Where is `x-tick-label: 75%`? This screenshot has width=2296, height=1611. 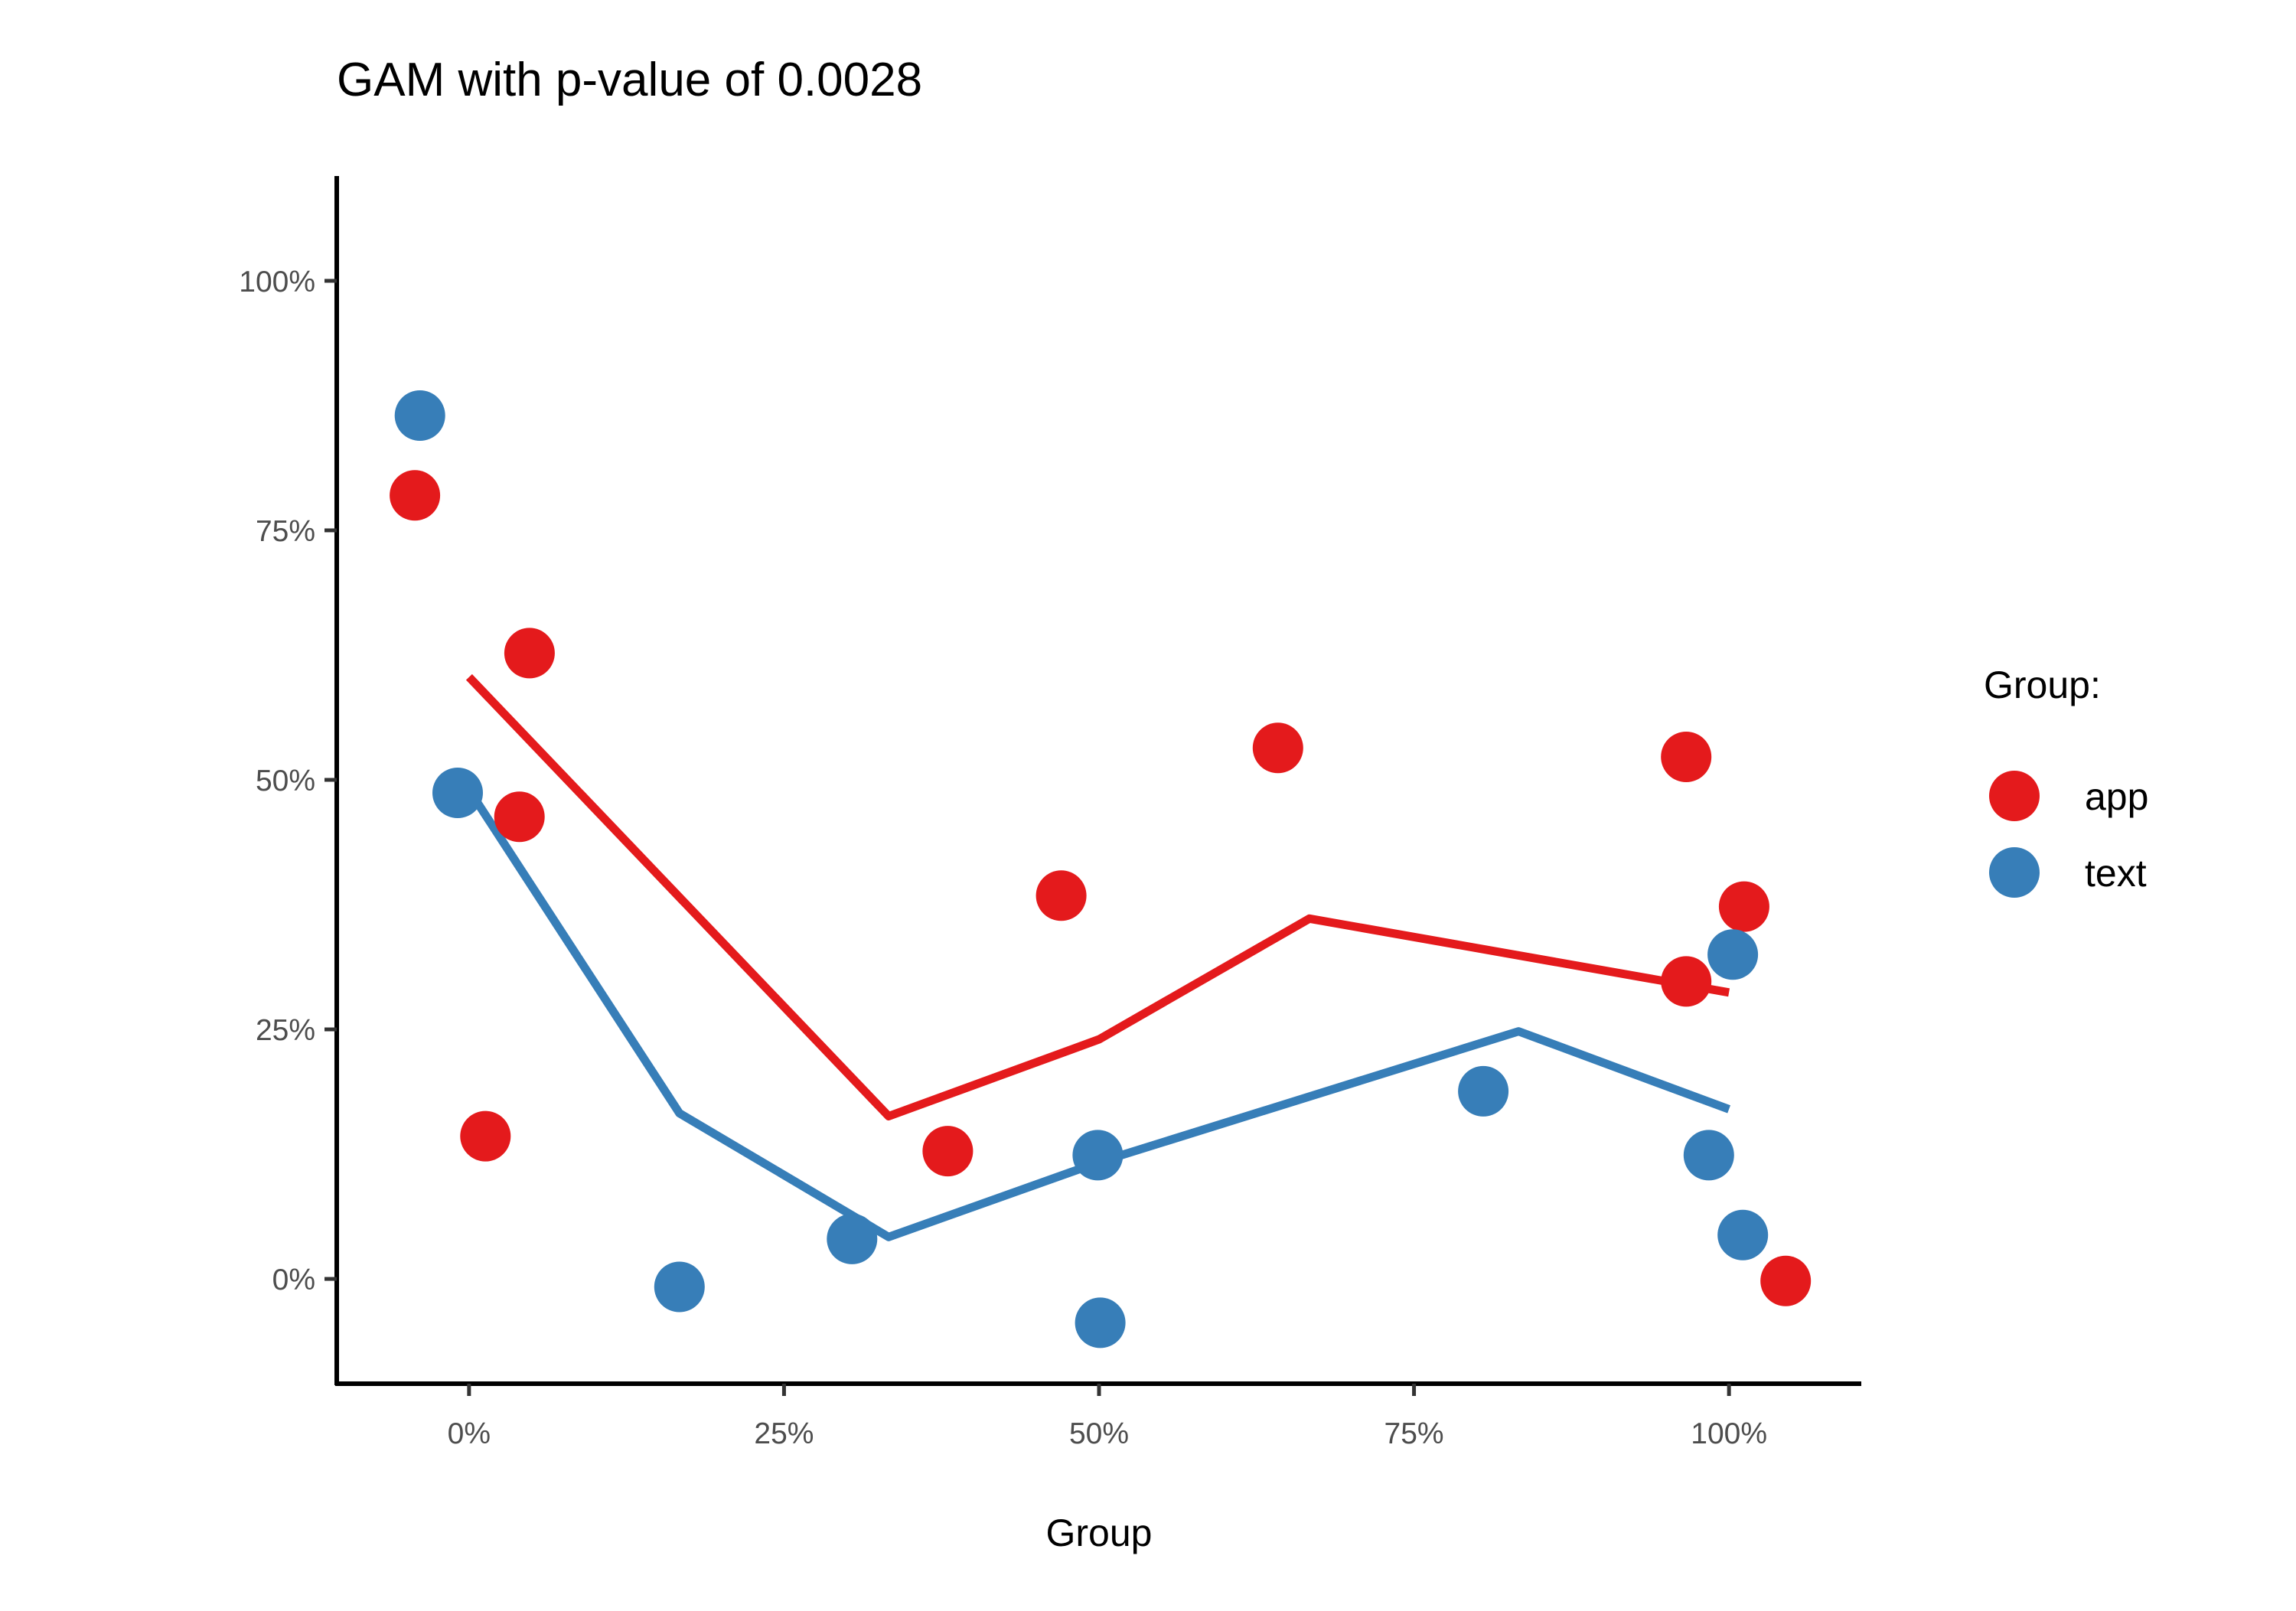
x-tick-label: 75% is located at coordinates (1414, 1433).